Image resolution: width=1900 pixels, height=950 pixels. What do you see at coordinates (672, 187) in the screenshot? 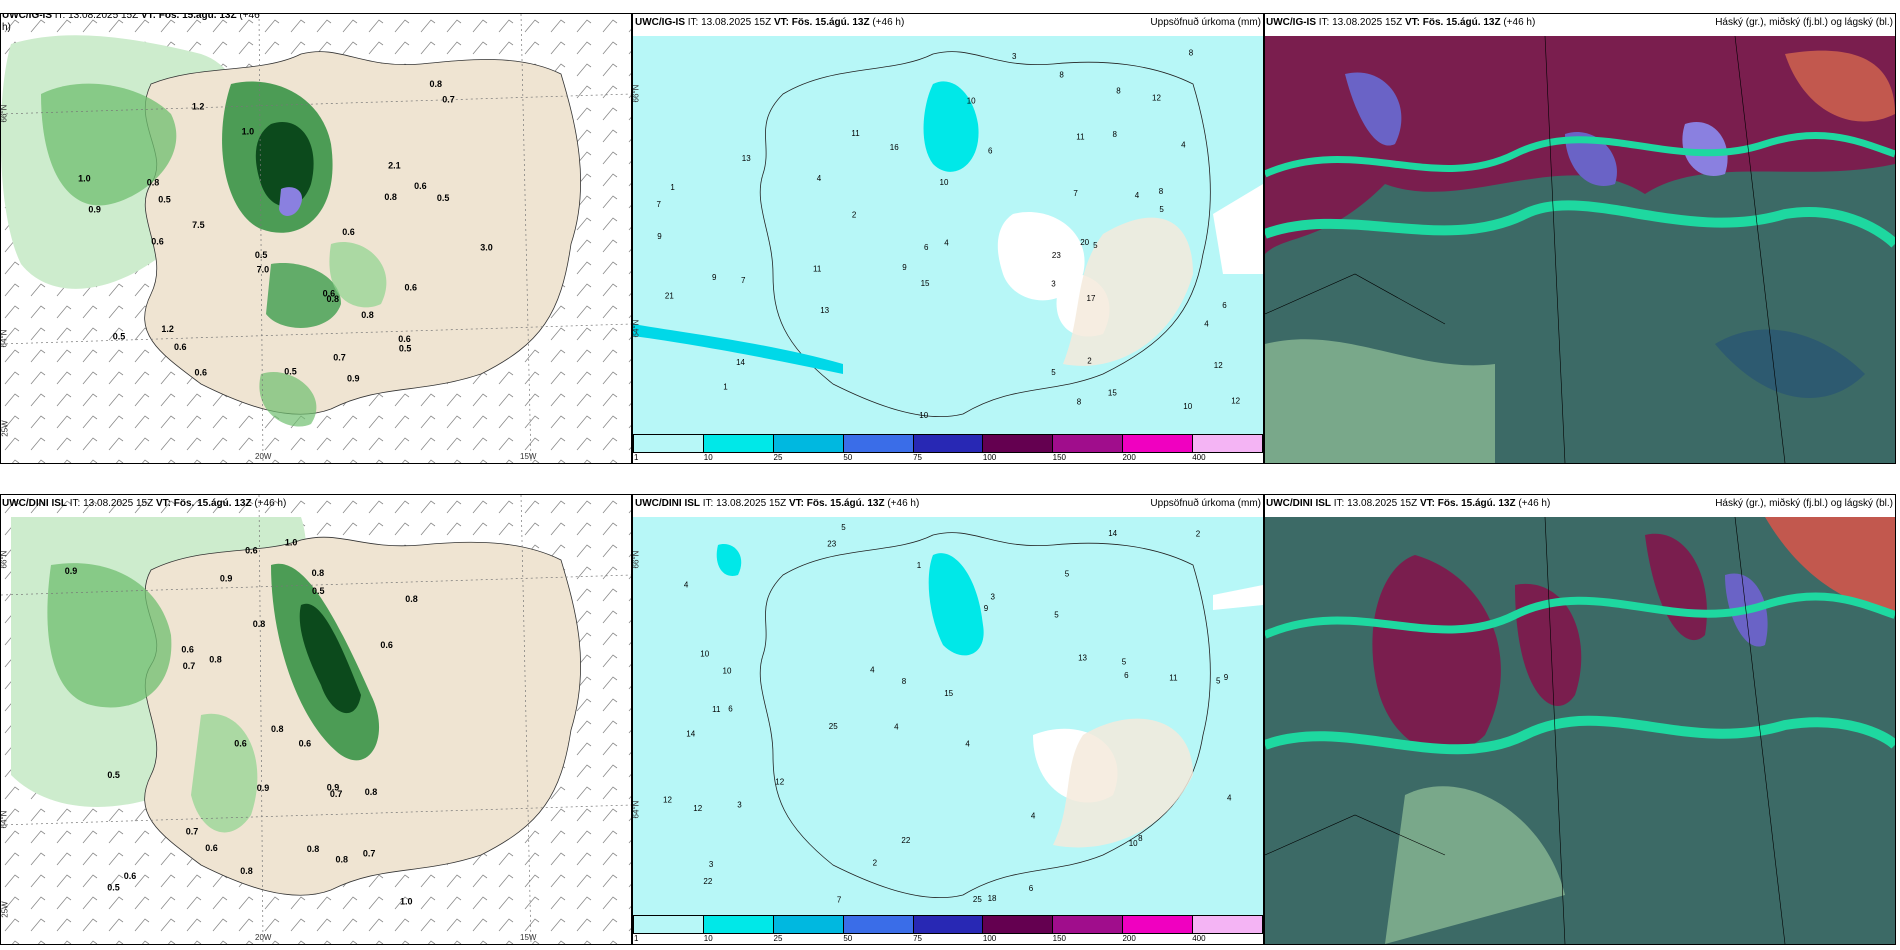
I see `map-value-label: 1` at bounding box center [672, 187].